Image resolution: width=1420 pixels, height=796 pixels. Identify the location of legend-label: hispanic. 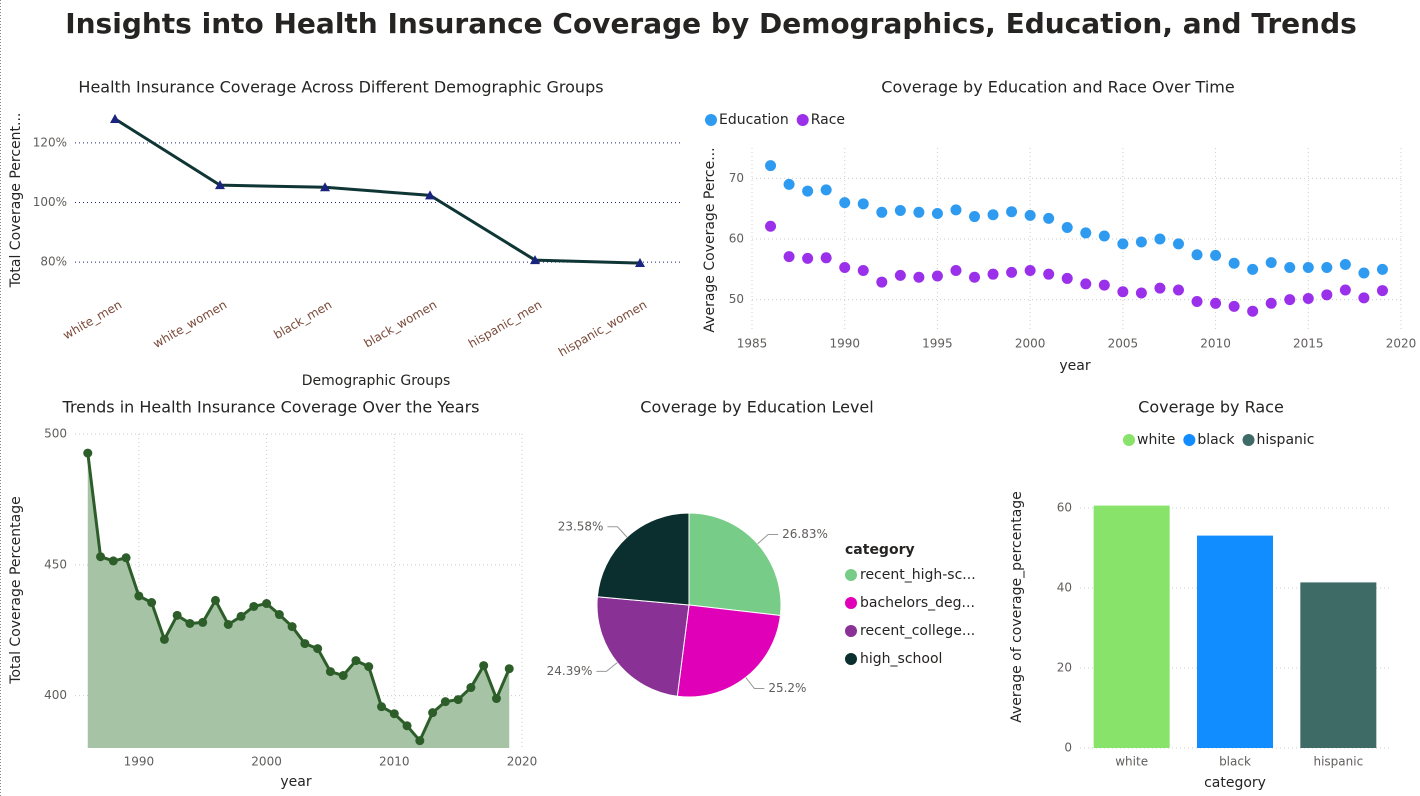
(1286, 440).